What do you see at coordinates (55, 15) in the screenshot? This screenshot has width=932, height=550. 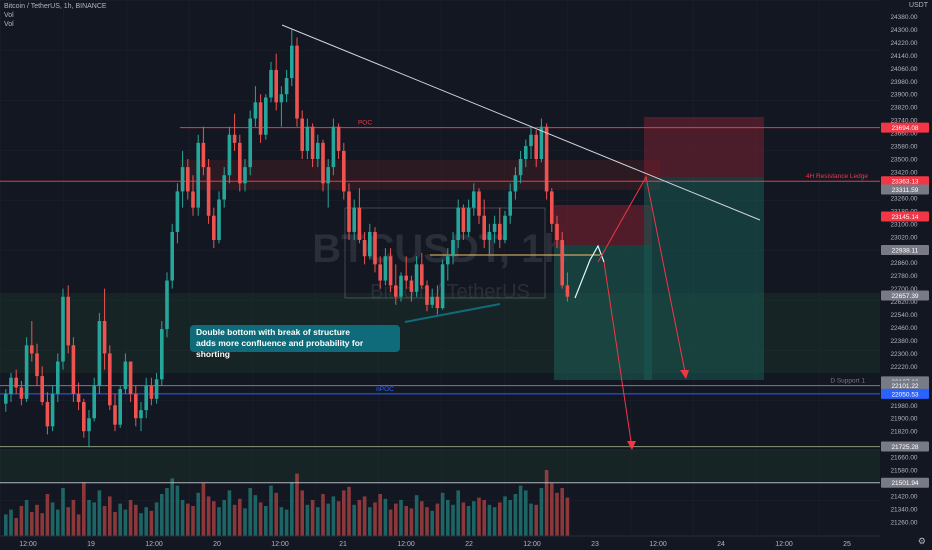 I see `symbol-legend: Bitcoin / TetherUS, 1h, BINANCE Vol Vol` at bounding box center [55, 15].